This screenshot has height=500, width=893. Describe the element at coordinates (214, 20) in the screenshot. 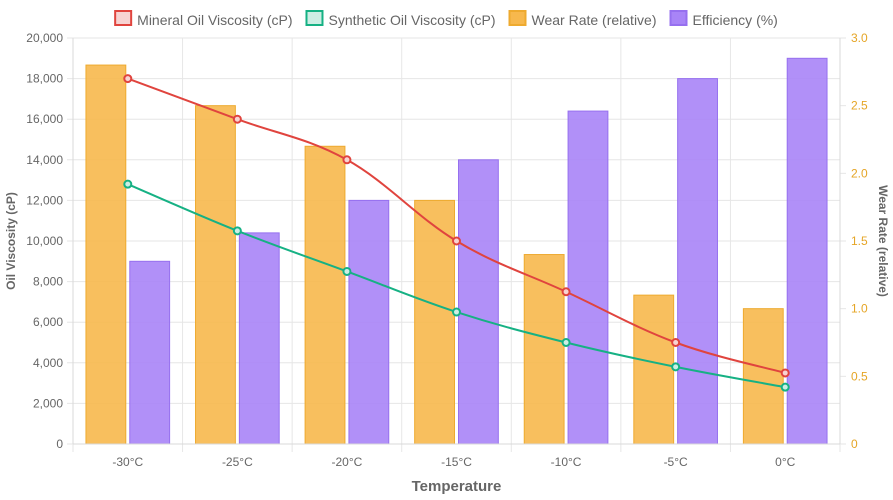

I see `legend-label-0: Mineral Oil Viscosity (cP)` at that location.